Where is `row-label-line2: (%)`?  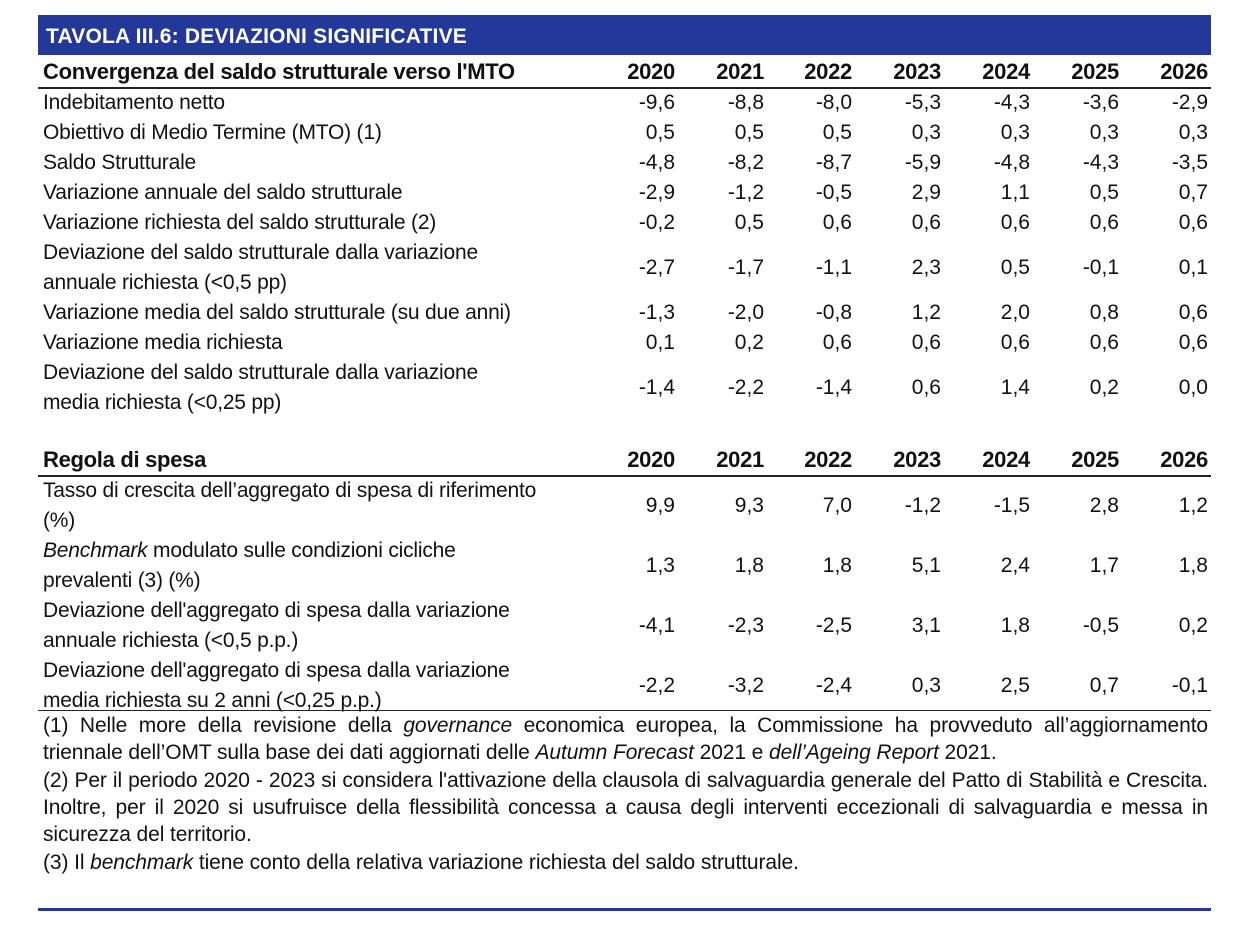
row-label-line2: (%) is located at coordinates (59, 520).